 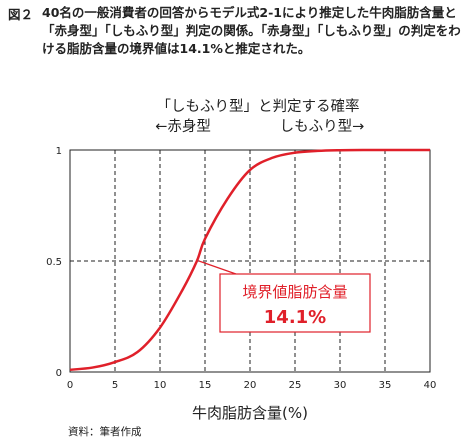 What do you see at coordinates (70, 385) in the screenshot?
I see `x-tick-label: 0` at bounding box center [70, 385].